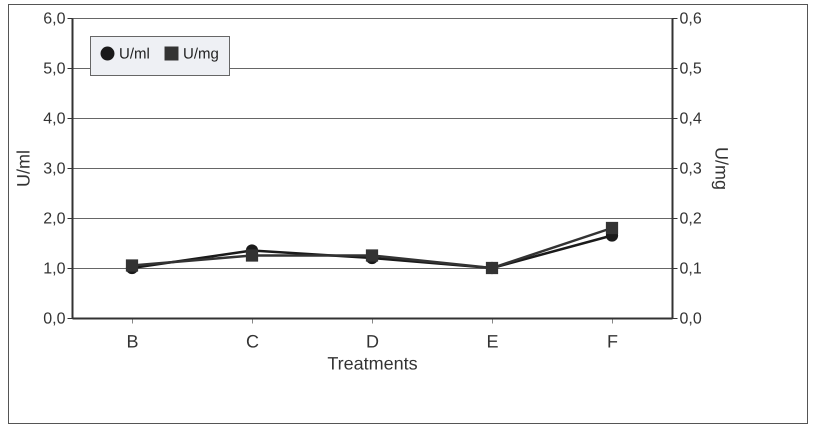 The image size is (826, 435). Describe the element at coordinates (54, 169) in the screenshot. I see `y-tick-label: 3,0` at that location.